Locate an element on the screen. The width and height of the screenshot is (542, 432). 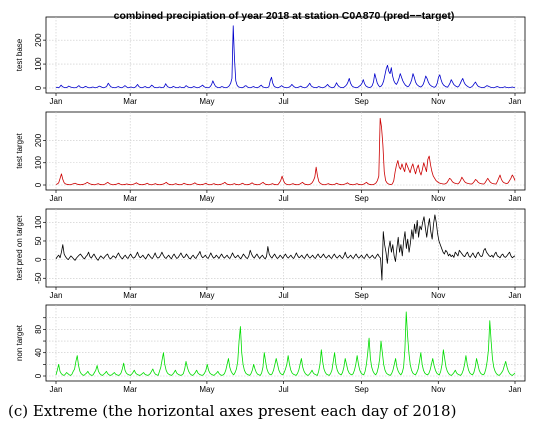
y-axis-label: test base is located at coordinates (19, 54).